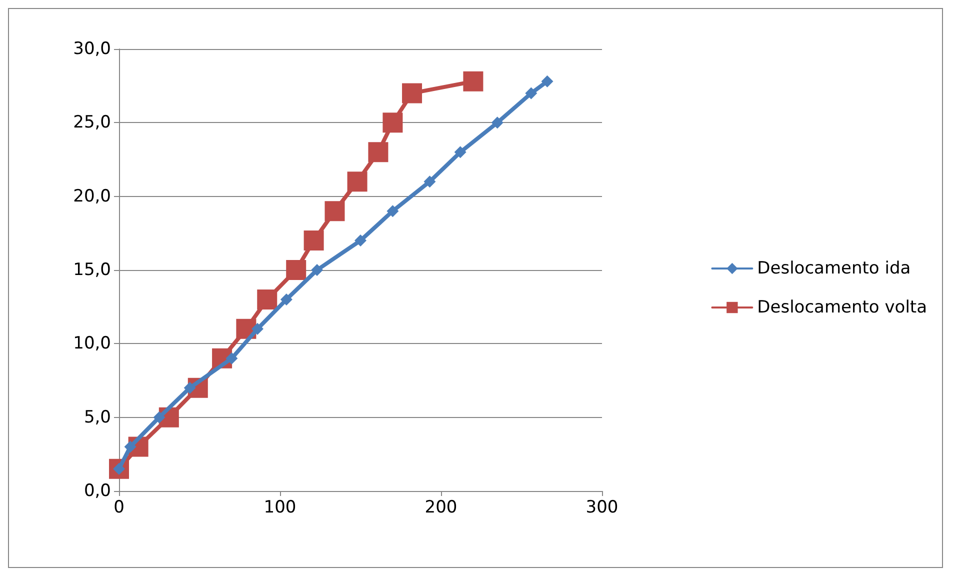 The image size is (957, 580). I want to click on y-tick-label: 10,0, so click(92, 344).